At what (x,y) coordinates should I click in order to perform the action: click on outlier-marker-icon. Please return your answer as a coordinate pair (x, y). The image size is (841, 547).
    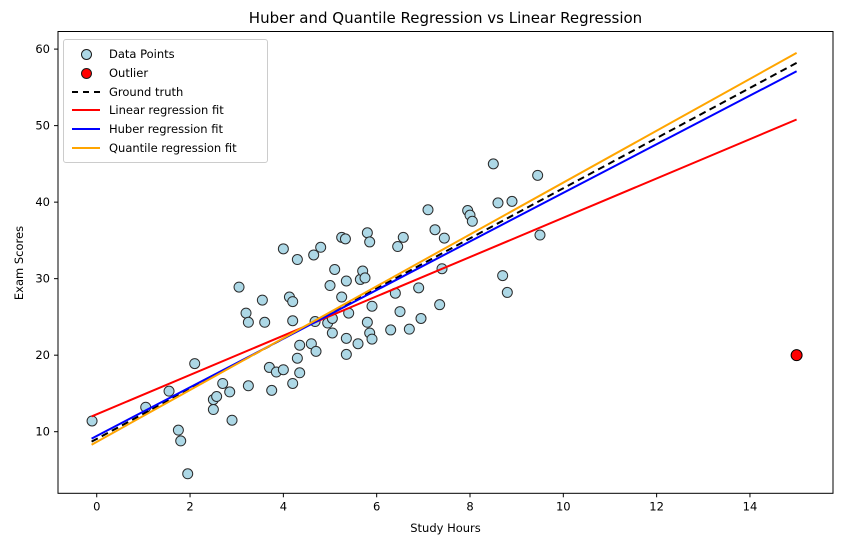
    Looking at the image, I should click on (86, 73).